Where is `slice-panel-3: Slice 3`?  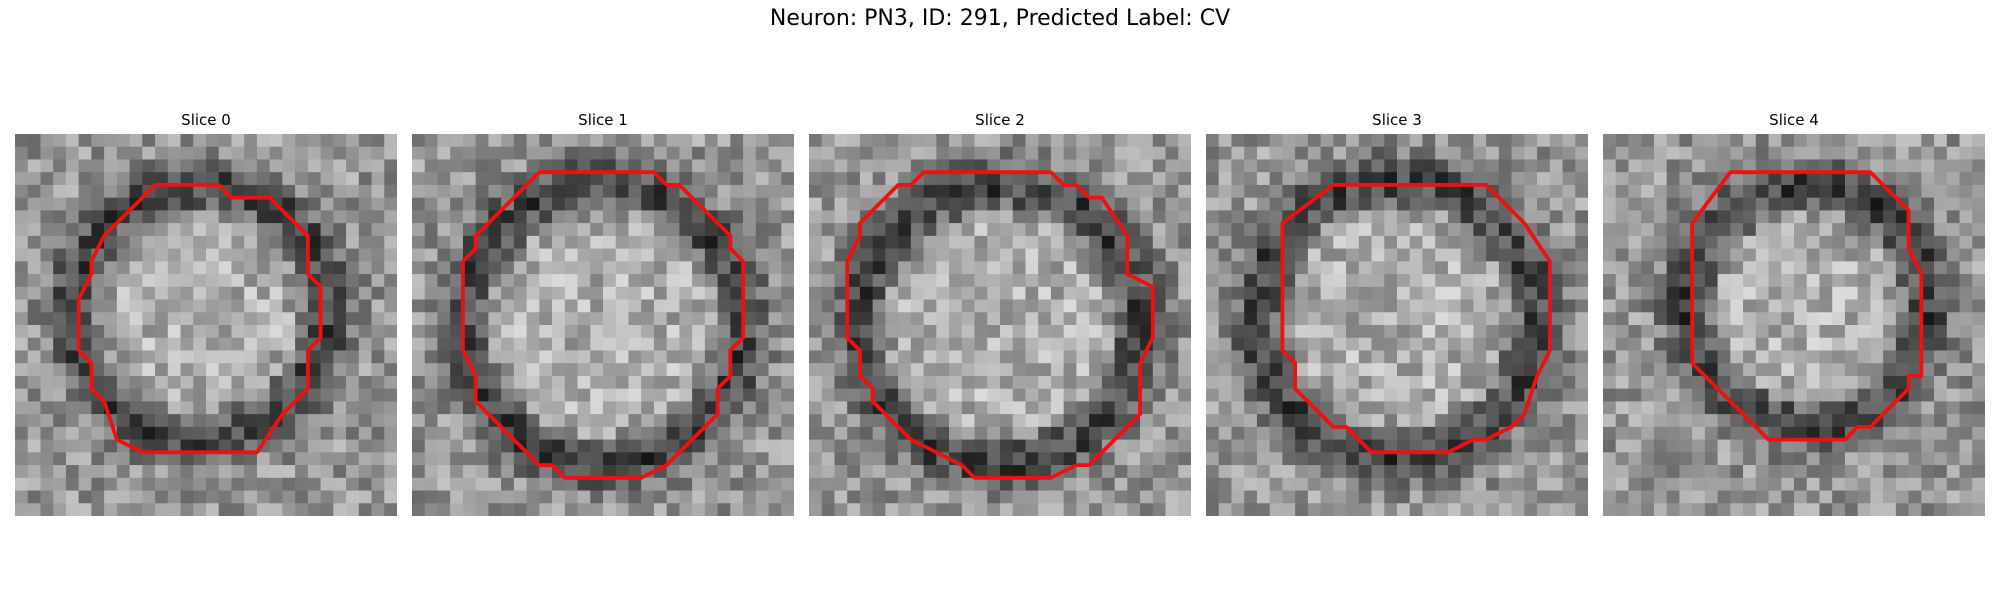 slice-panel-3: Slice 3 is located at coordinates (1397, 313).